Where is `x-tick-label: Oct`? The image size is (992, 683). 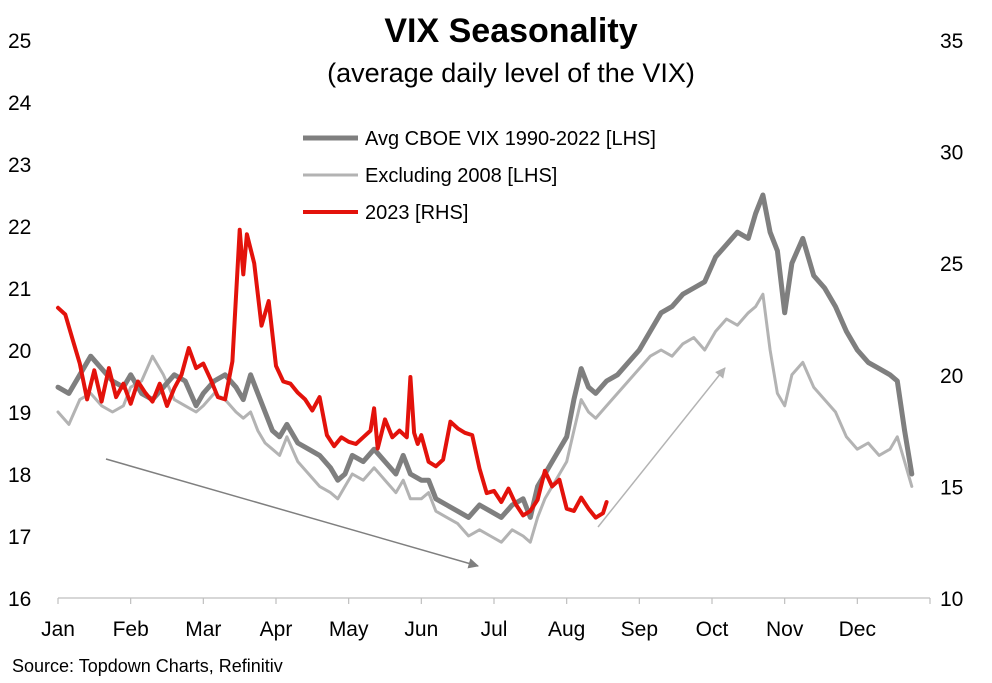 x-tick-label: Oct is located at coordinates (712, 629).